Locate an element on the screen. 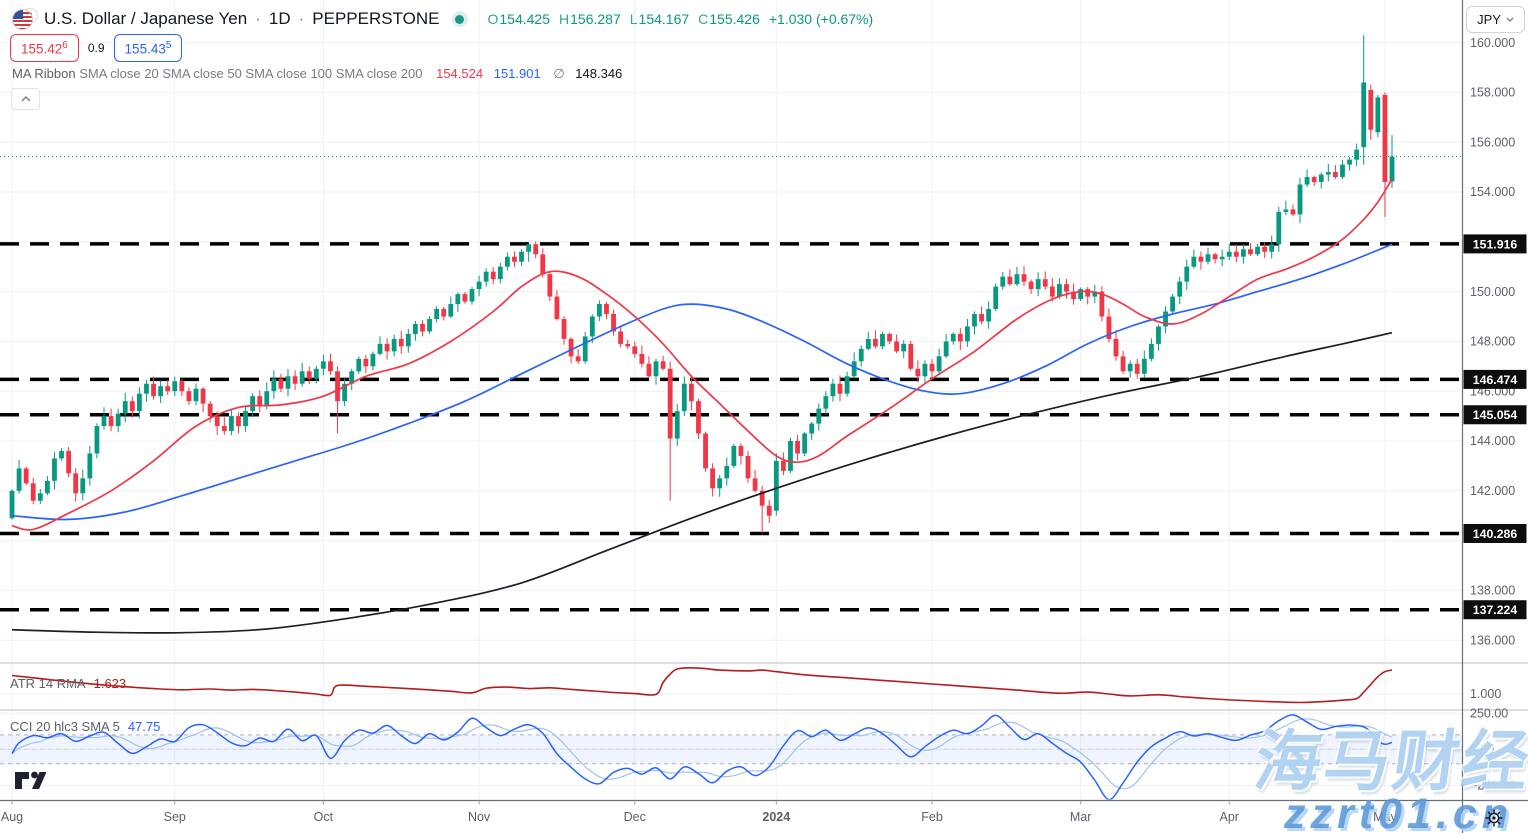  cci-legend: CCI 20 hlc3 SMA 5 47.75 is located at coordinates (85, 726).